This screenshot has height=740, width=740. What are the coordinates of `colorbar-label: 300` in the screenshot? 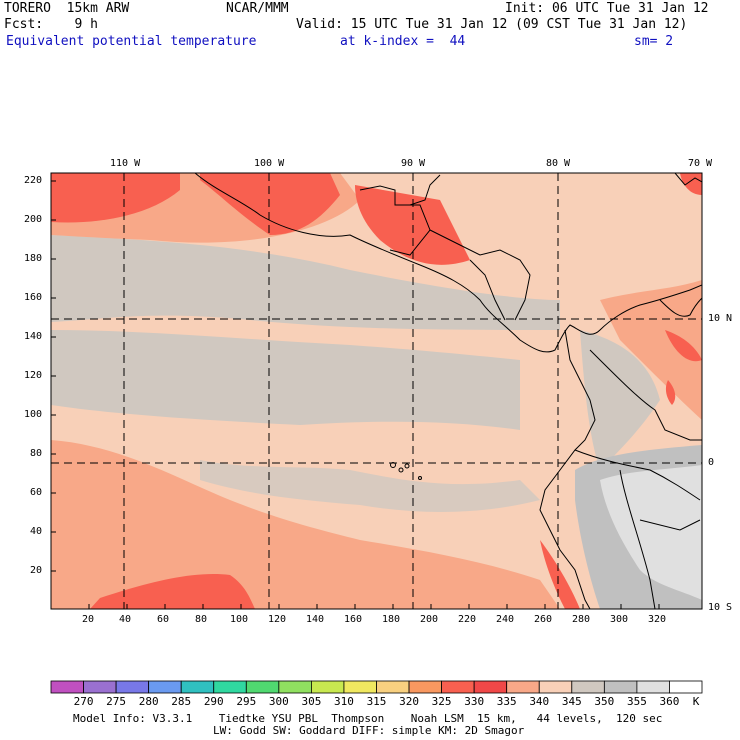 It's located at (278, 701).